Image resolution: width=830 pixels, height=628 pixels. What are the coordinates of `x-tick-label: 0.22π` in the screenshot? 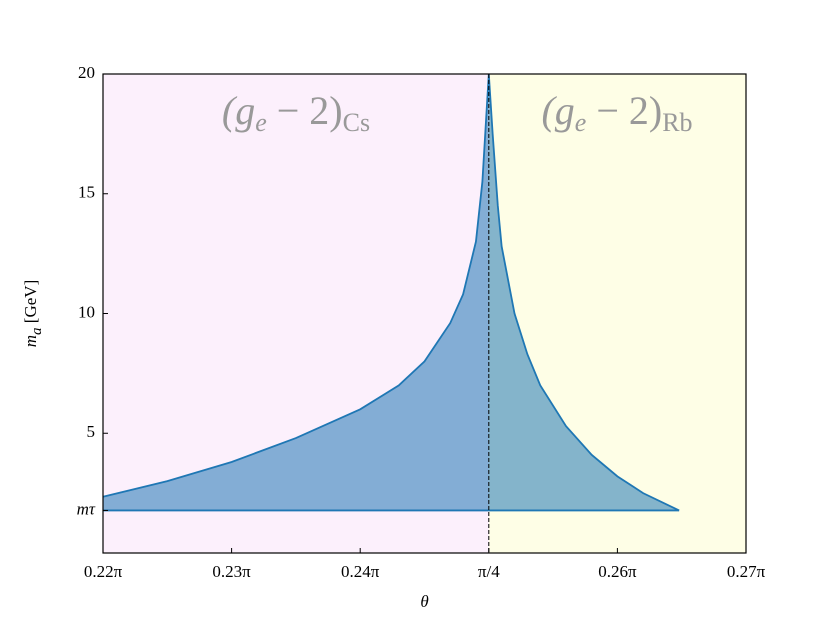 It's located at (103, 571).